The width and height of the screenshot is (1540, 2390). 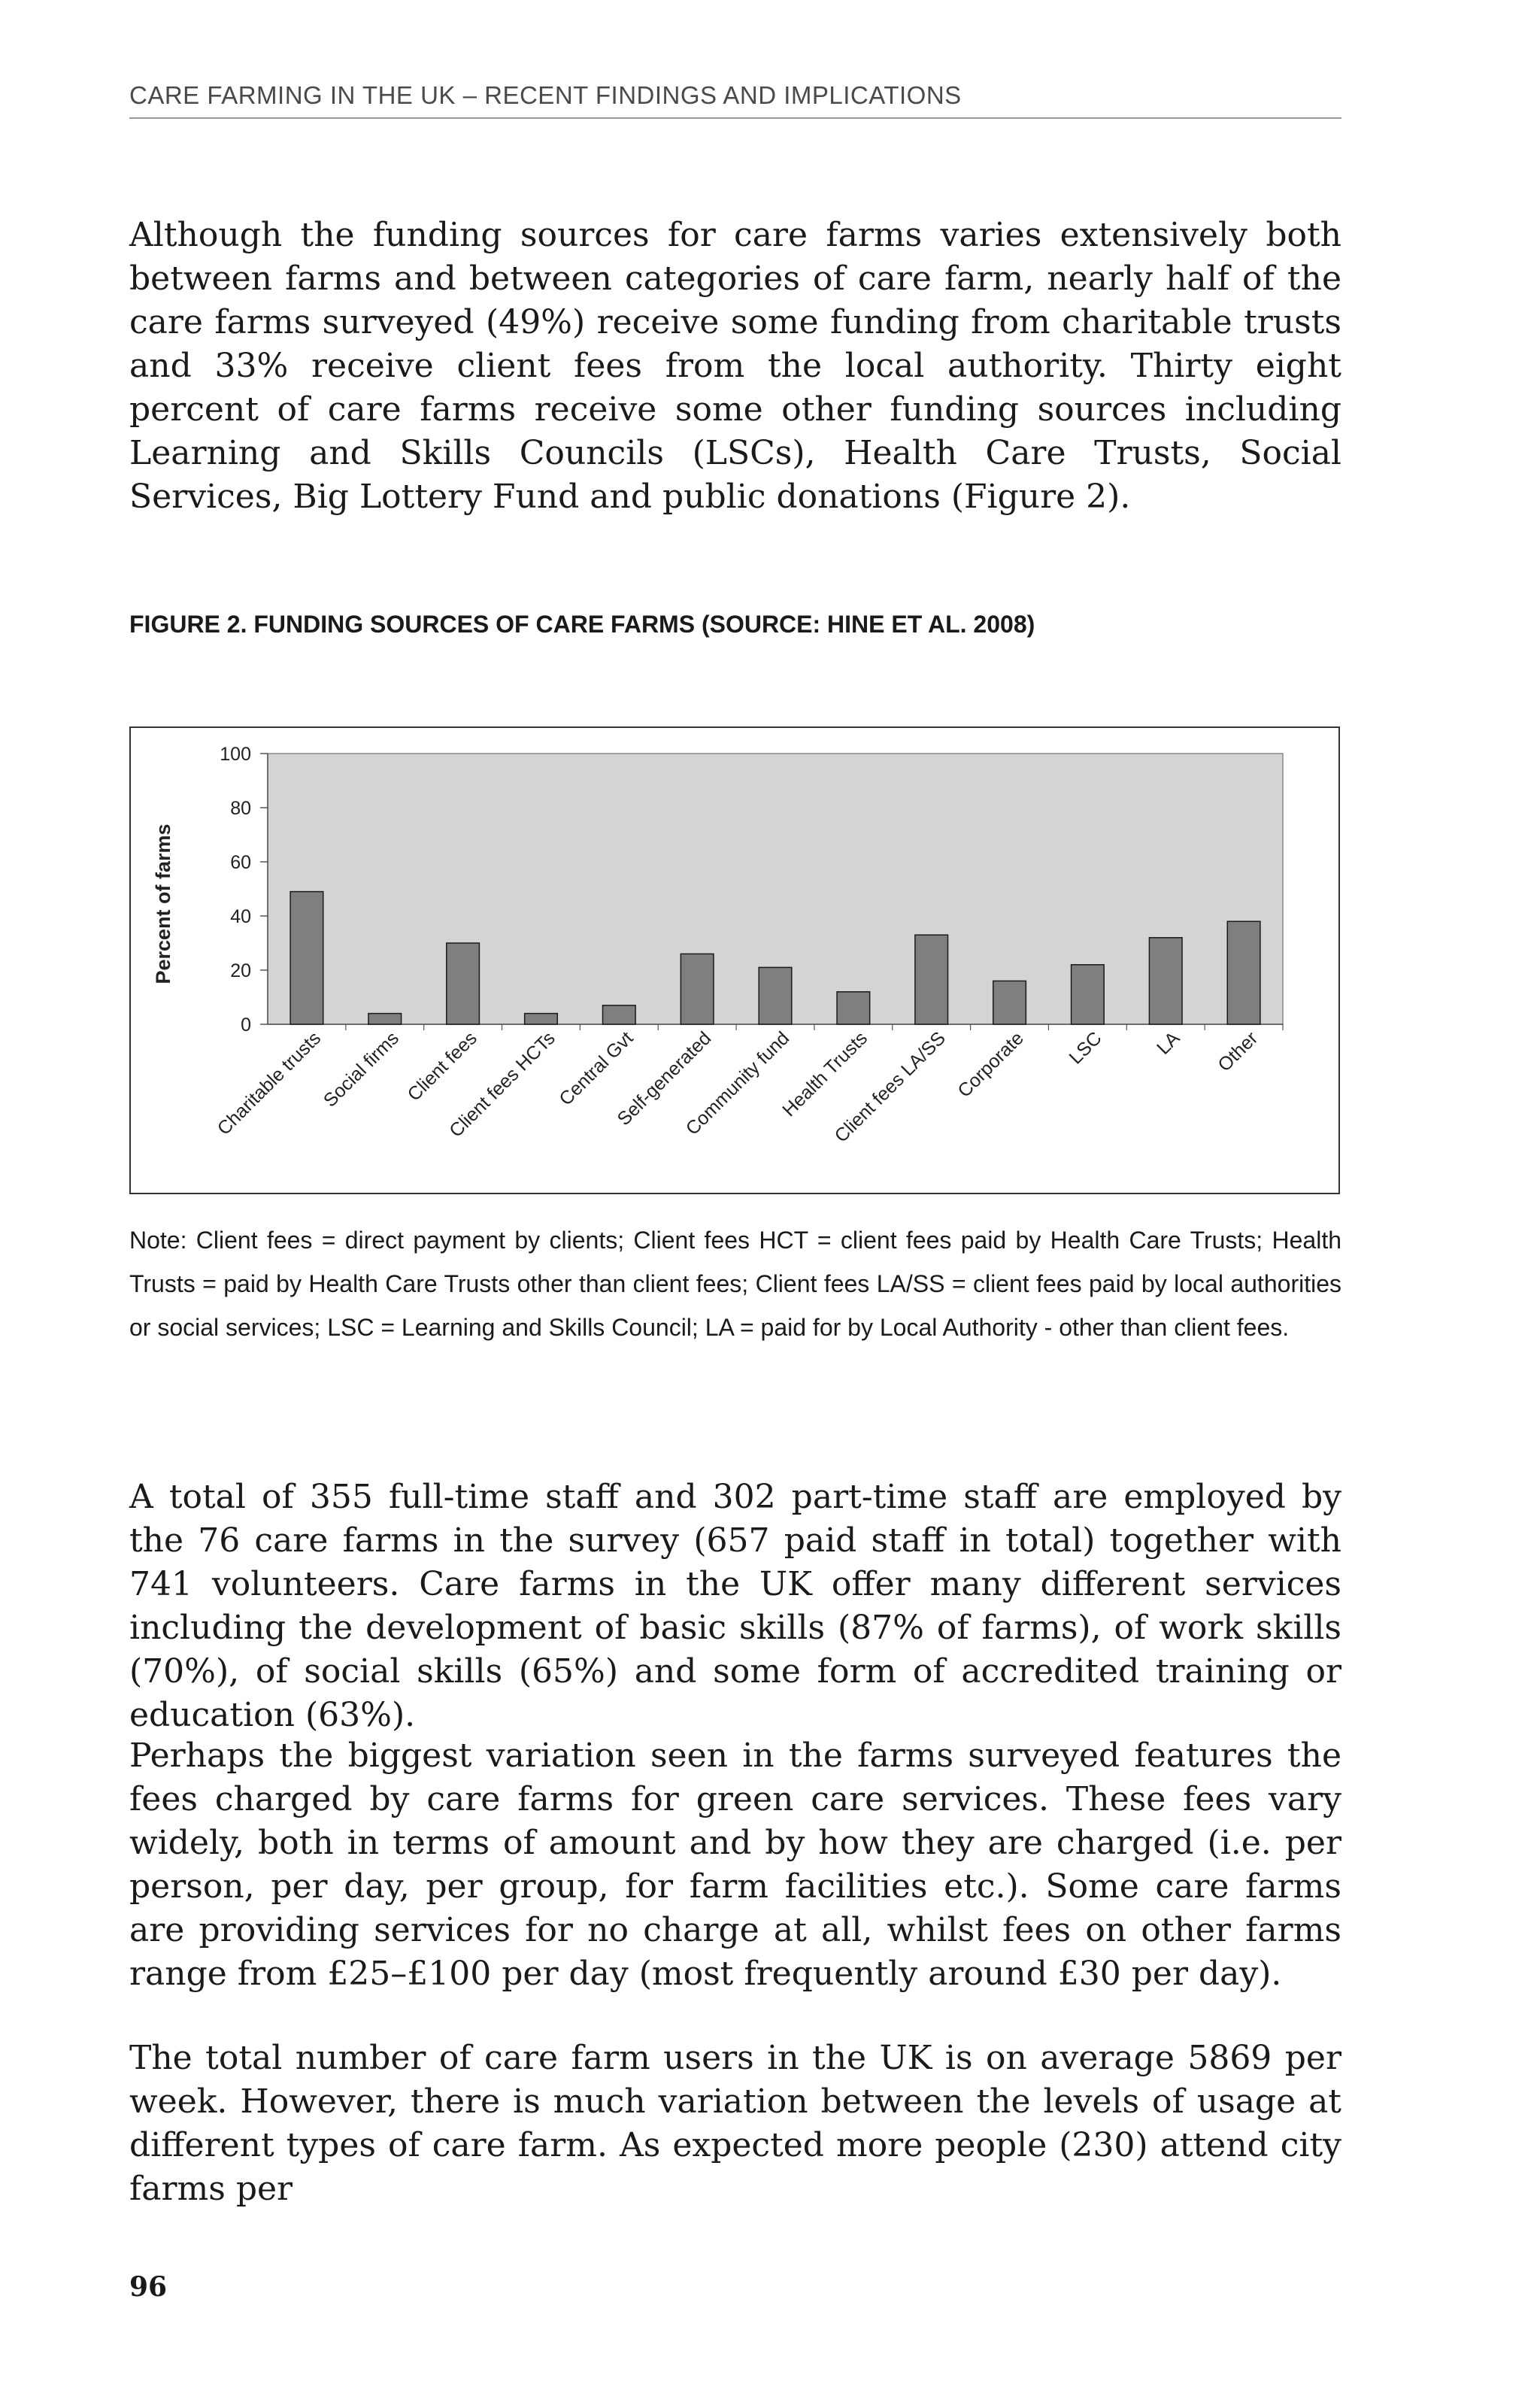 I want to click on y-tick-label: 100, so click(x=236, y=754).